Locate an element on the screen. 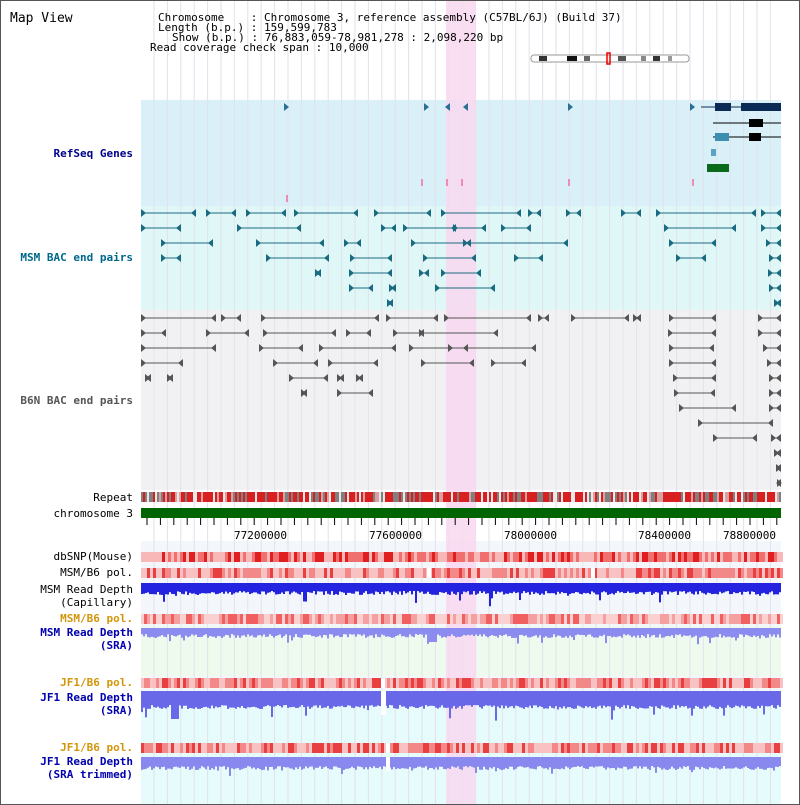 Image resolution: width=800 pixels, height=805 pixels. track-label-msm-bac: MSM BAC end pairs is located at coordinates (76, 257).